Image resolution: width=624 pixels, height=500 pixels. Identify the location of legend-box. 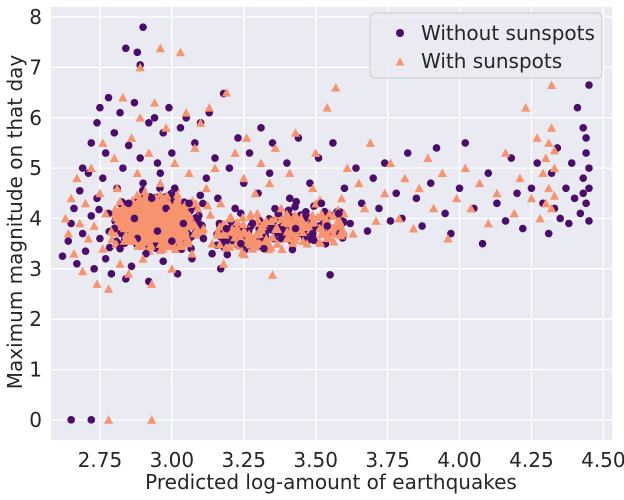
(486, 45).